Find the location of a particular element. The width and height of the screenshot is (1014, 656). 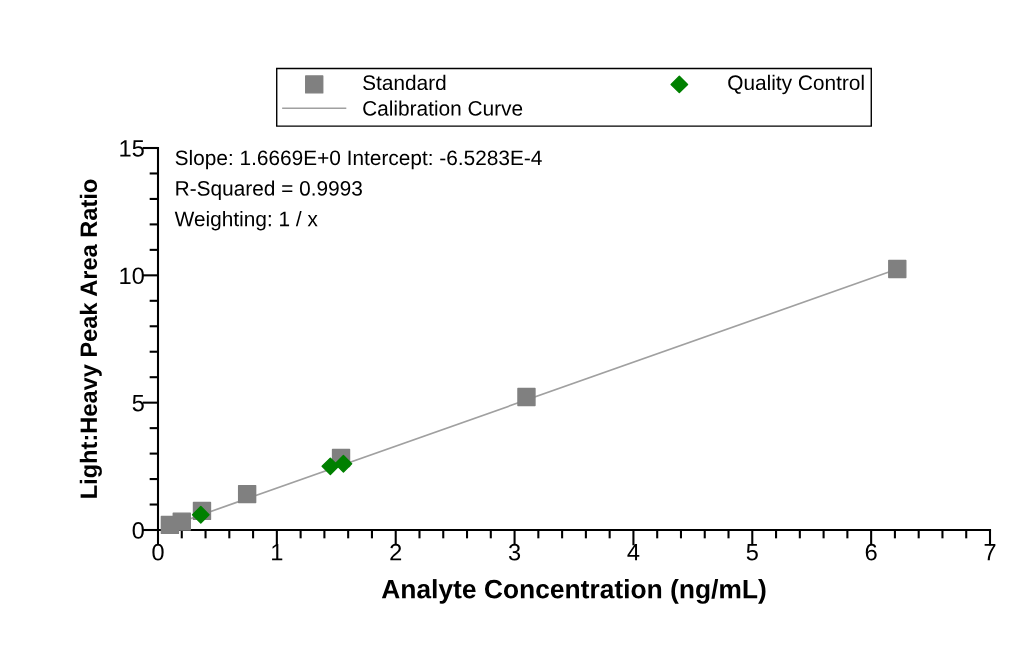

x-axis-title: Analyte Concentration (ng/mL) is located at coordinates (573, 591).